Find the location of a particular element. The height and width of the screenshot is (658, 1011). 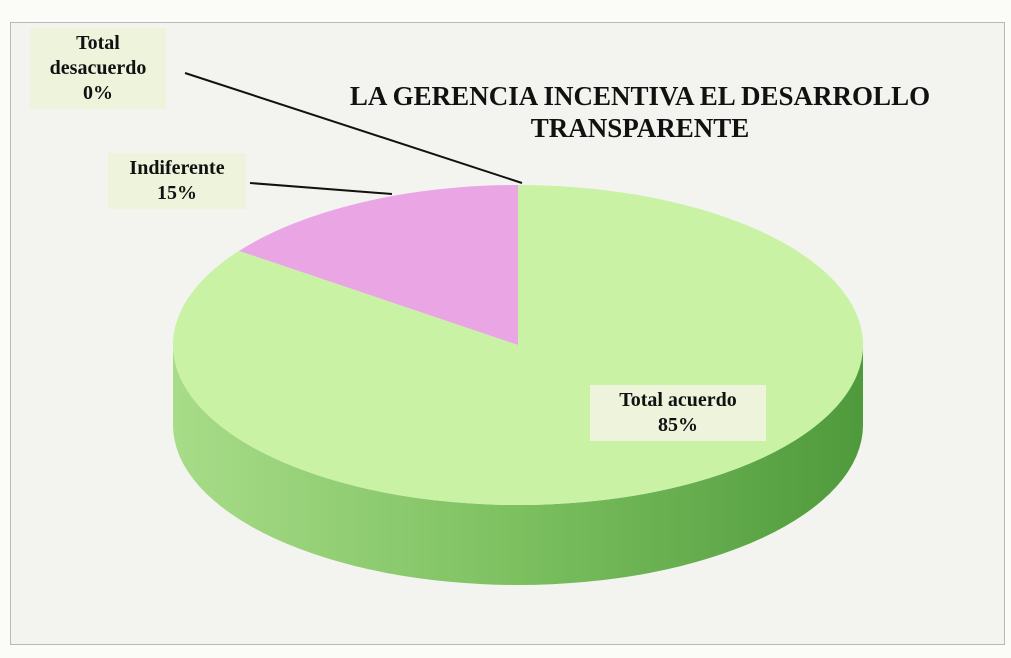

data-label: Total acuerdo 85% is located at coordinates (678, 413).